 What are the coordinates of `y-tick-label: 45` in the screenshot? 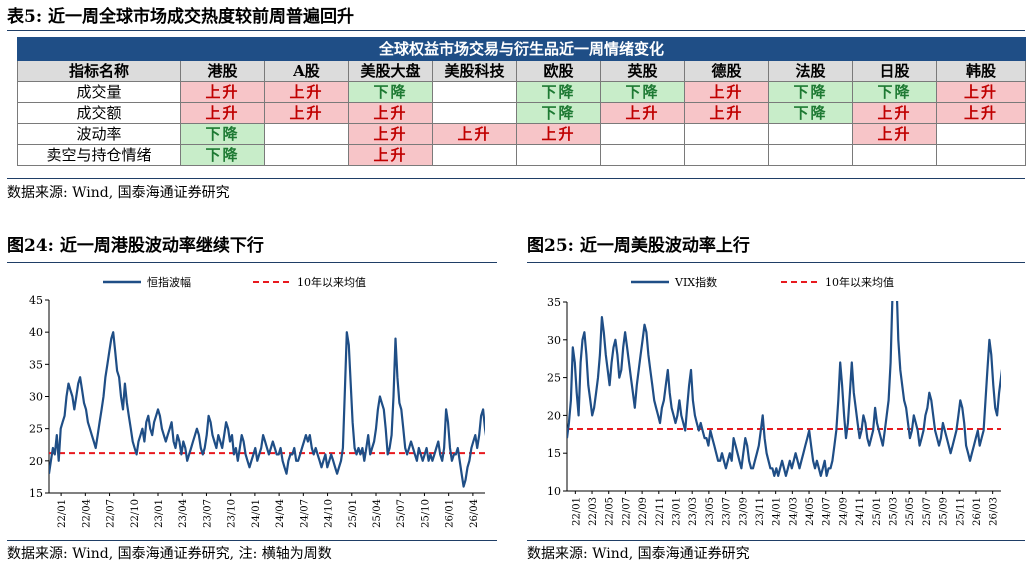 It's located at (36, 300).